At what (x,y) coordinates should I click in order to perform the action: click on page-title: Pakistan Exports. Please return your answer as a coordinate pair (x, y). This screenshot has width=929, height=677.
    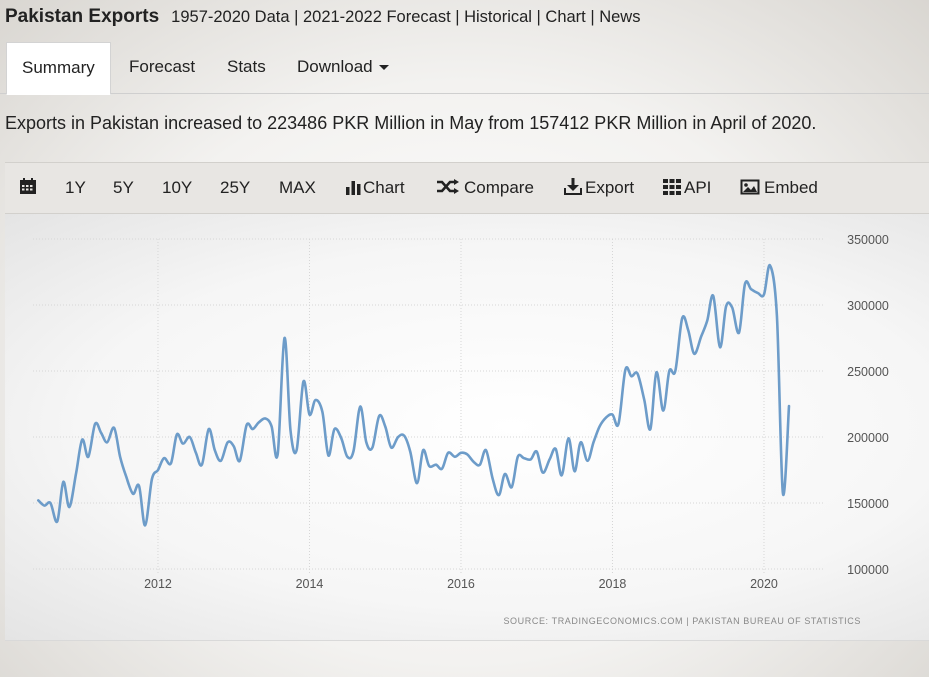
    Looking at the image, I should click on (82, 16).